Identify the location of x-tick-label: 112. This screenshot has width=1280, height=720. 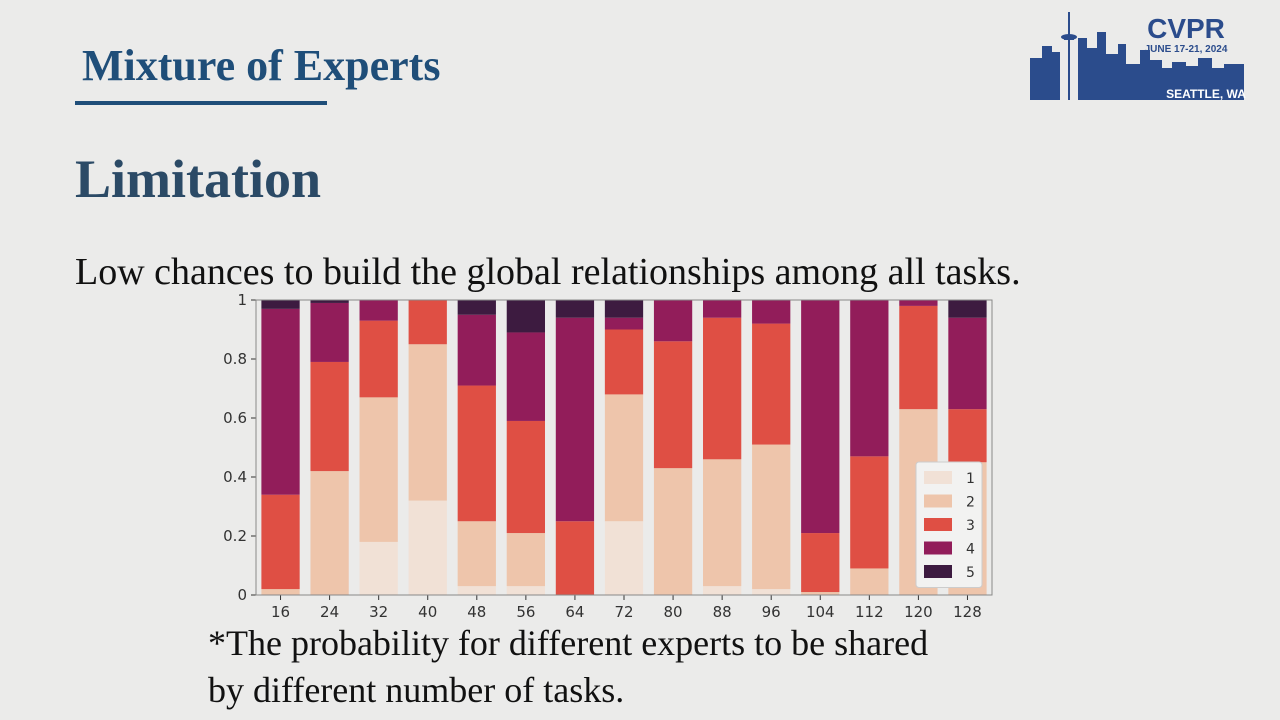
(869, 611).